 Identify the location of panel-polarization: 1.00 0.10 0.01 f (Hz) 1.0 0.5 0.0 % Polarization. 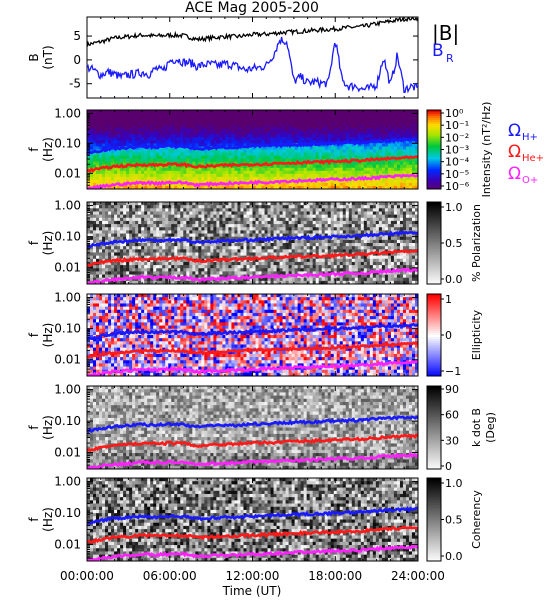
(255, 242).